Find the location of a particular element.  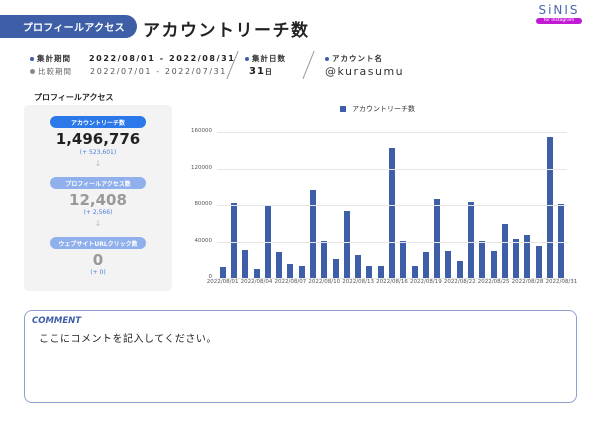

y-tick-label: 160000 is located at coordinates (201, 131).